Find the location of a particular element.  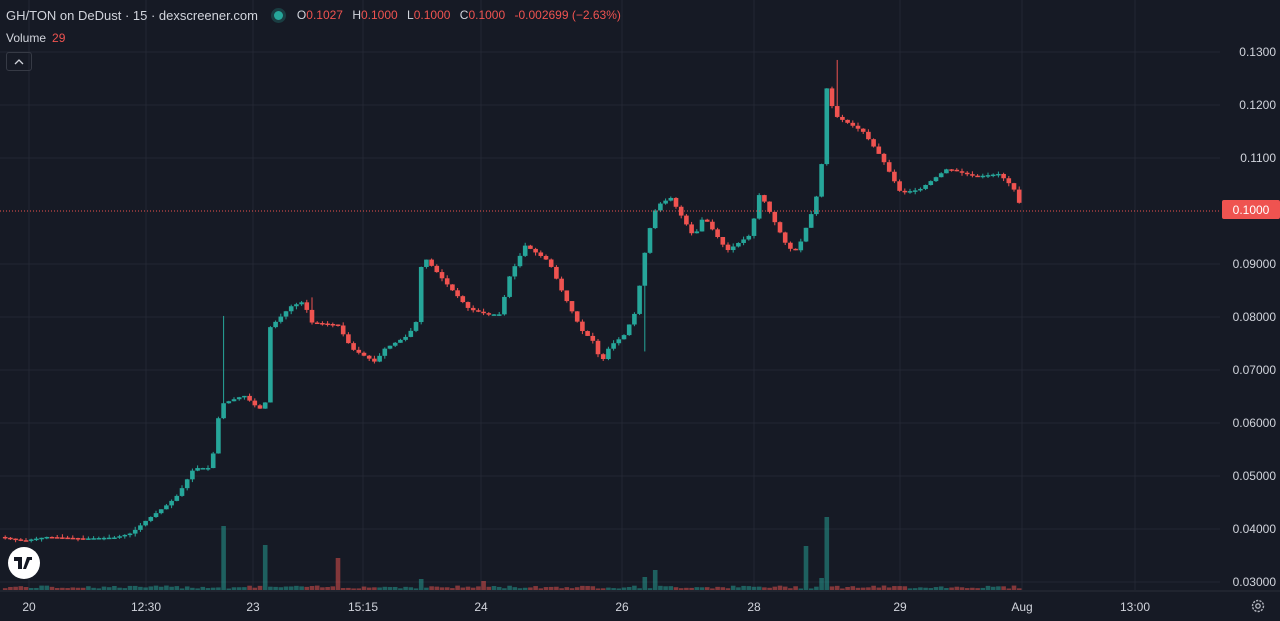

time-axis: 20 12:30 23 15:15 24 26 28 29 Aug 13:00 is located at coordinates (586, 607).